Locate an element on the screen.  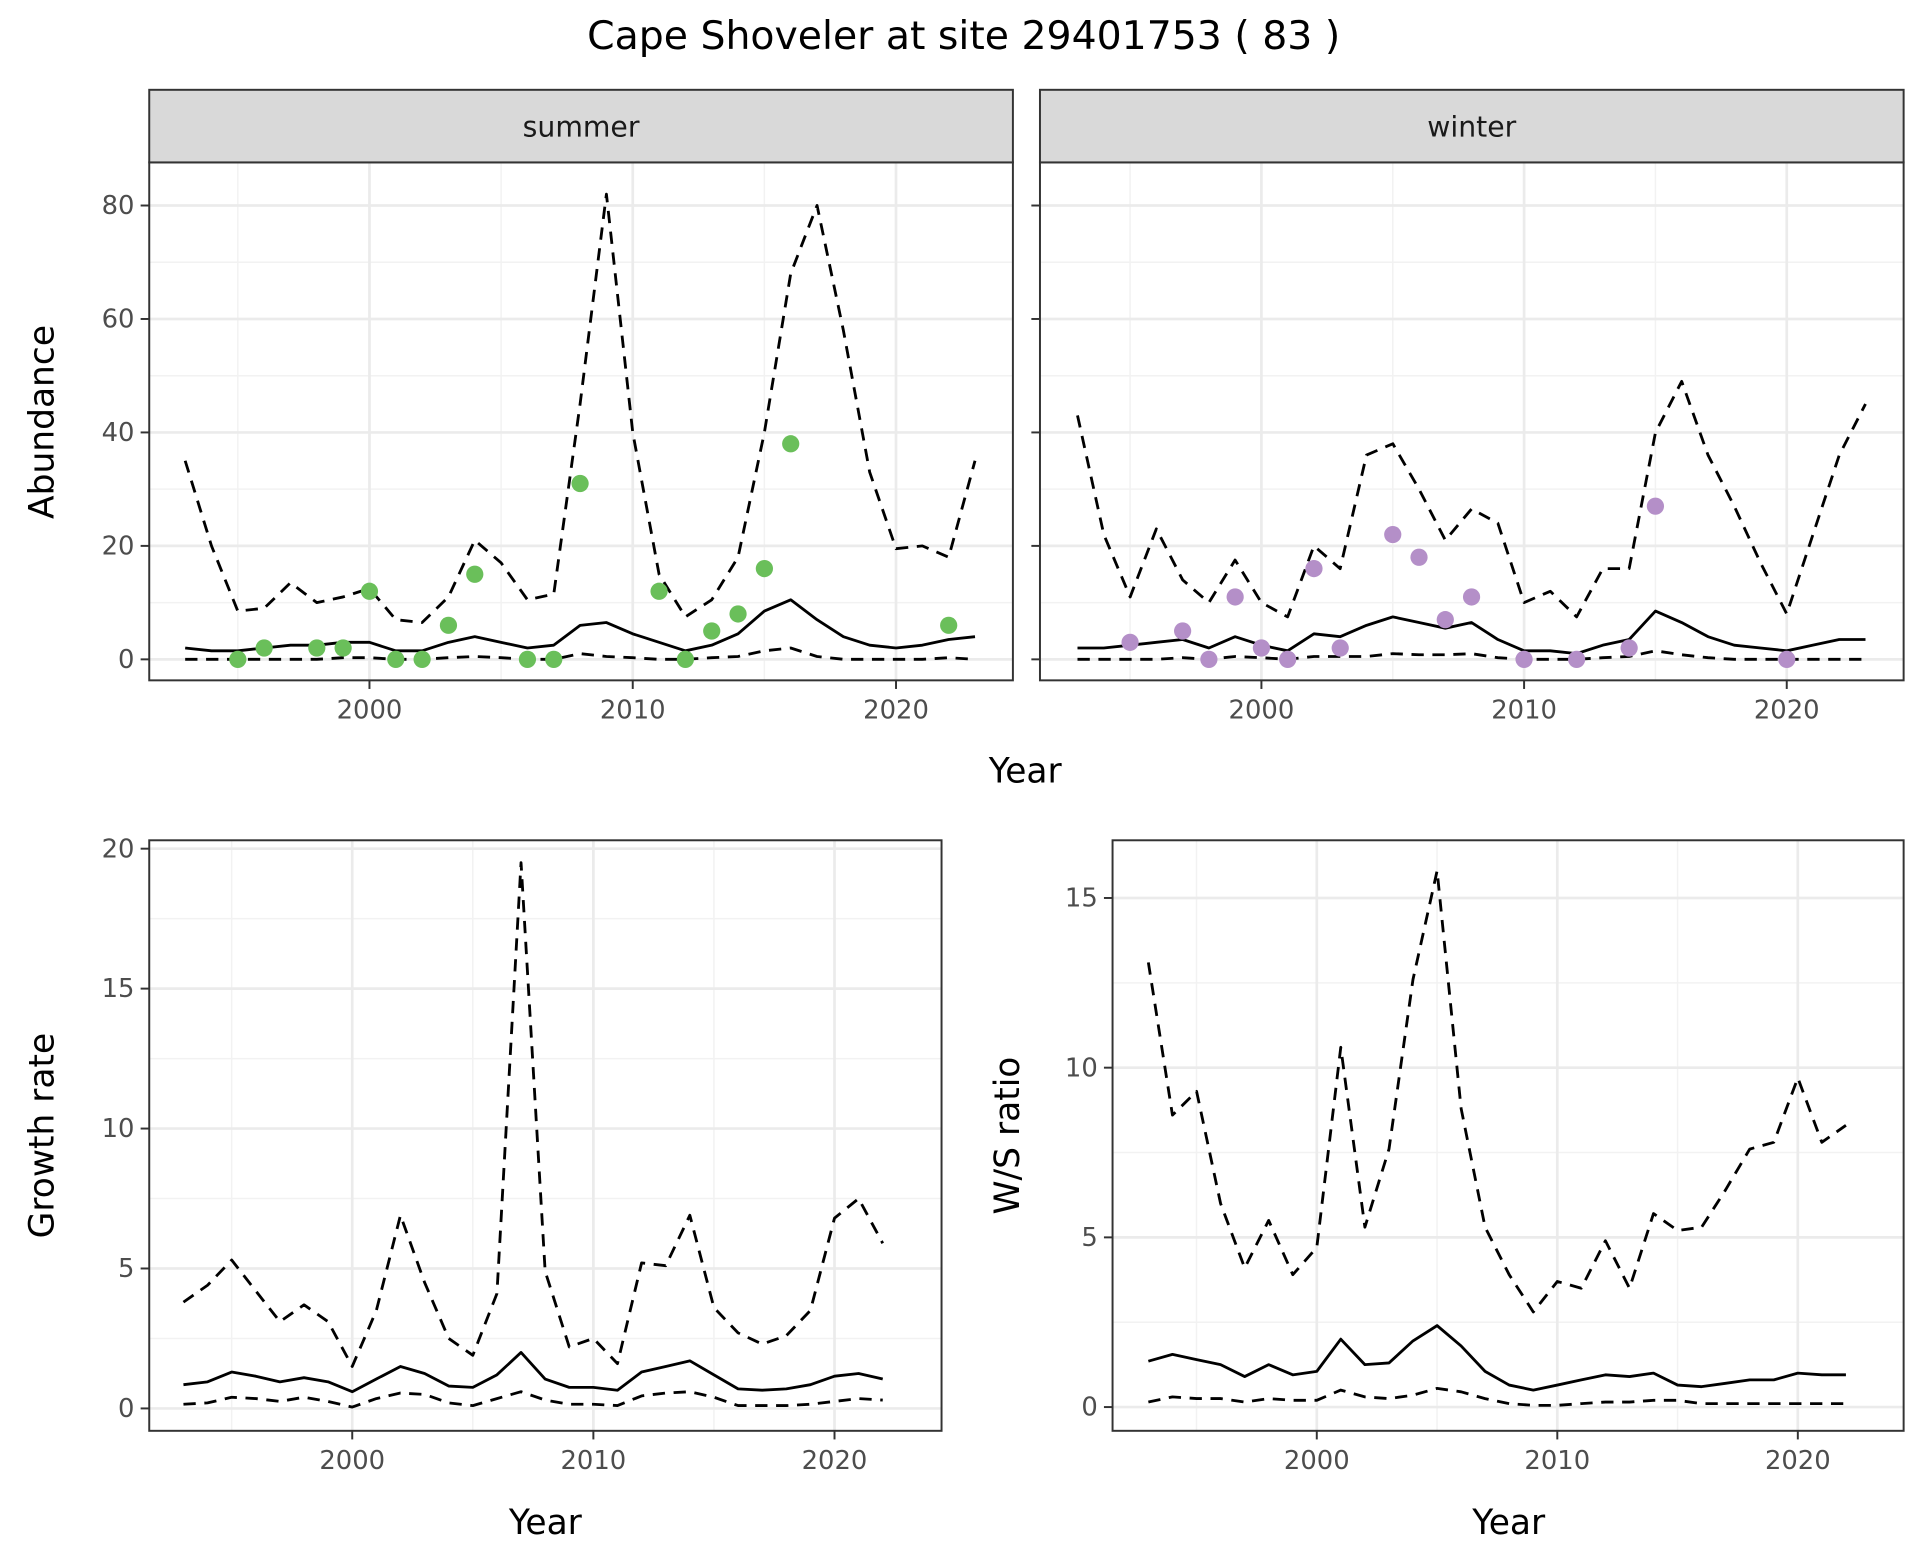
facet-strip-label: winter is located at coordinates (1471, 127).